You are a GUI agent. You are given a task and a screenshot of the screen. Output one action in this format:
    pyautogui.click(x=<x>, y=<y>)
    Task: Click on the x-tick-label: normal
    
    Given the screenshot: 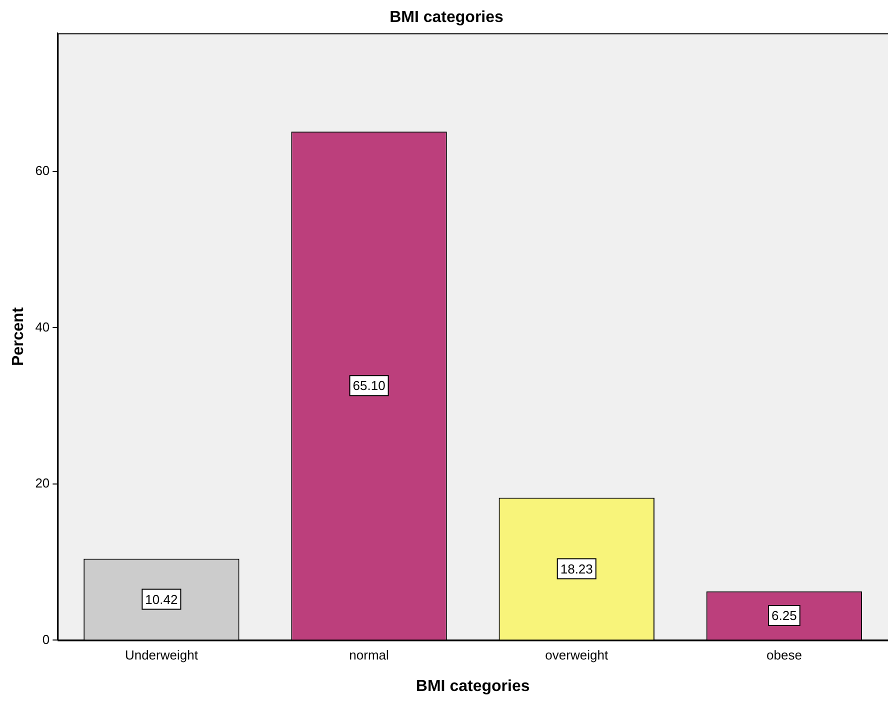 What is the action you would take?
    pyautogui.click(x=369, y=655)
    